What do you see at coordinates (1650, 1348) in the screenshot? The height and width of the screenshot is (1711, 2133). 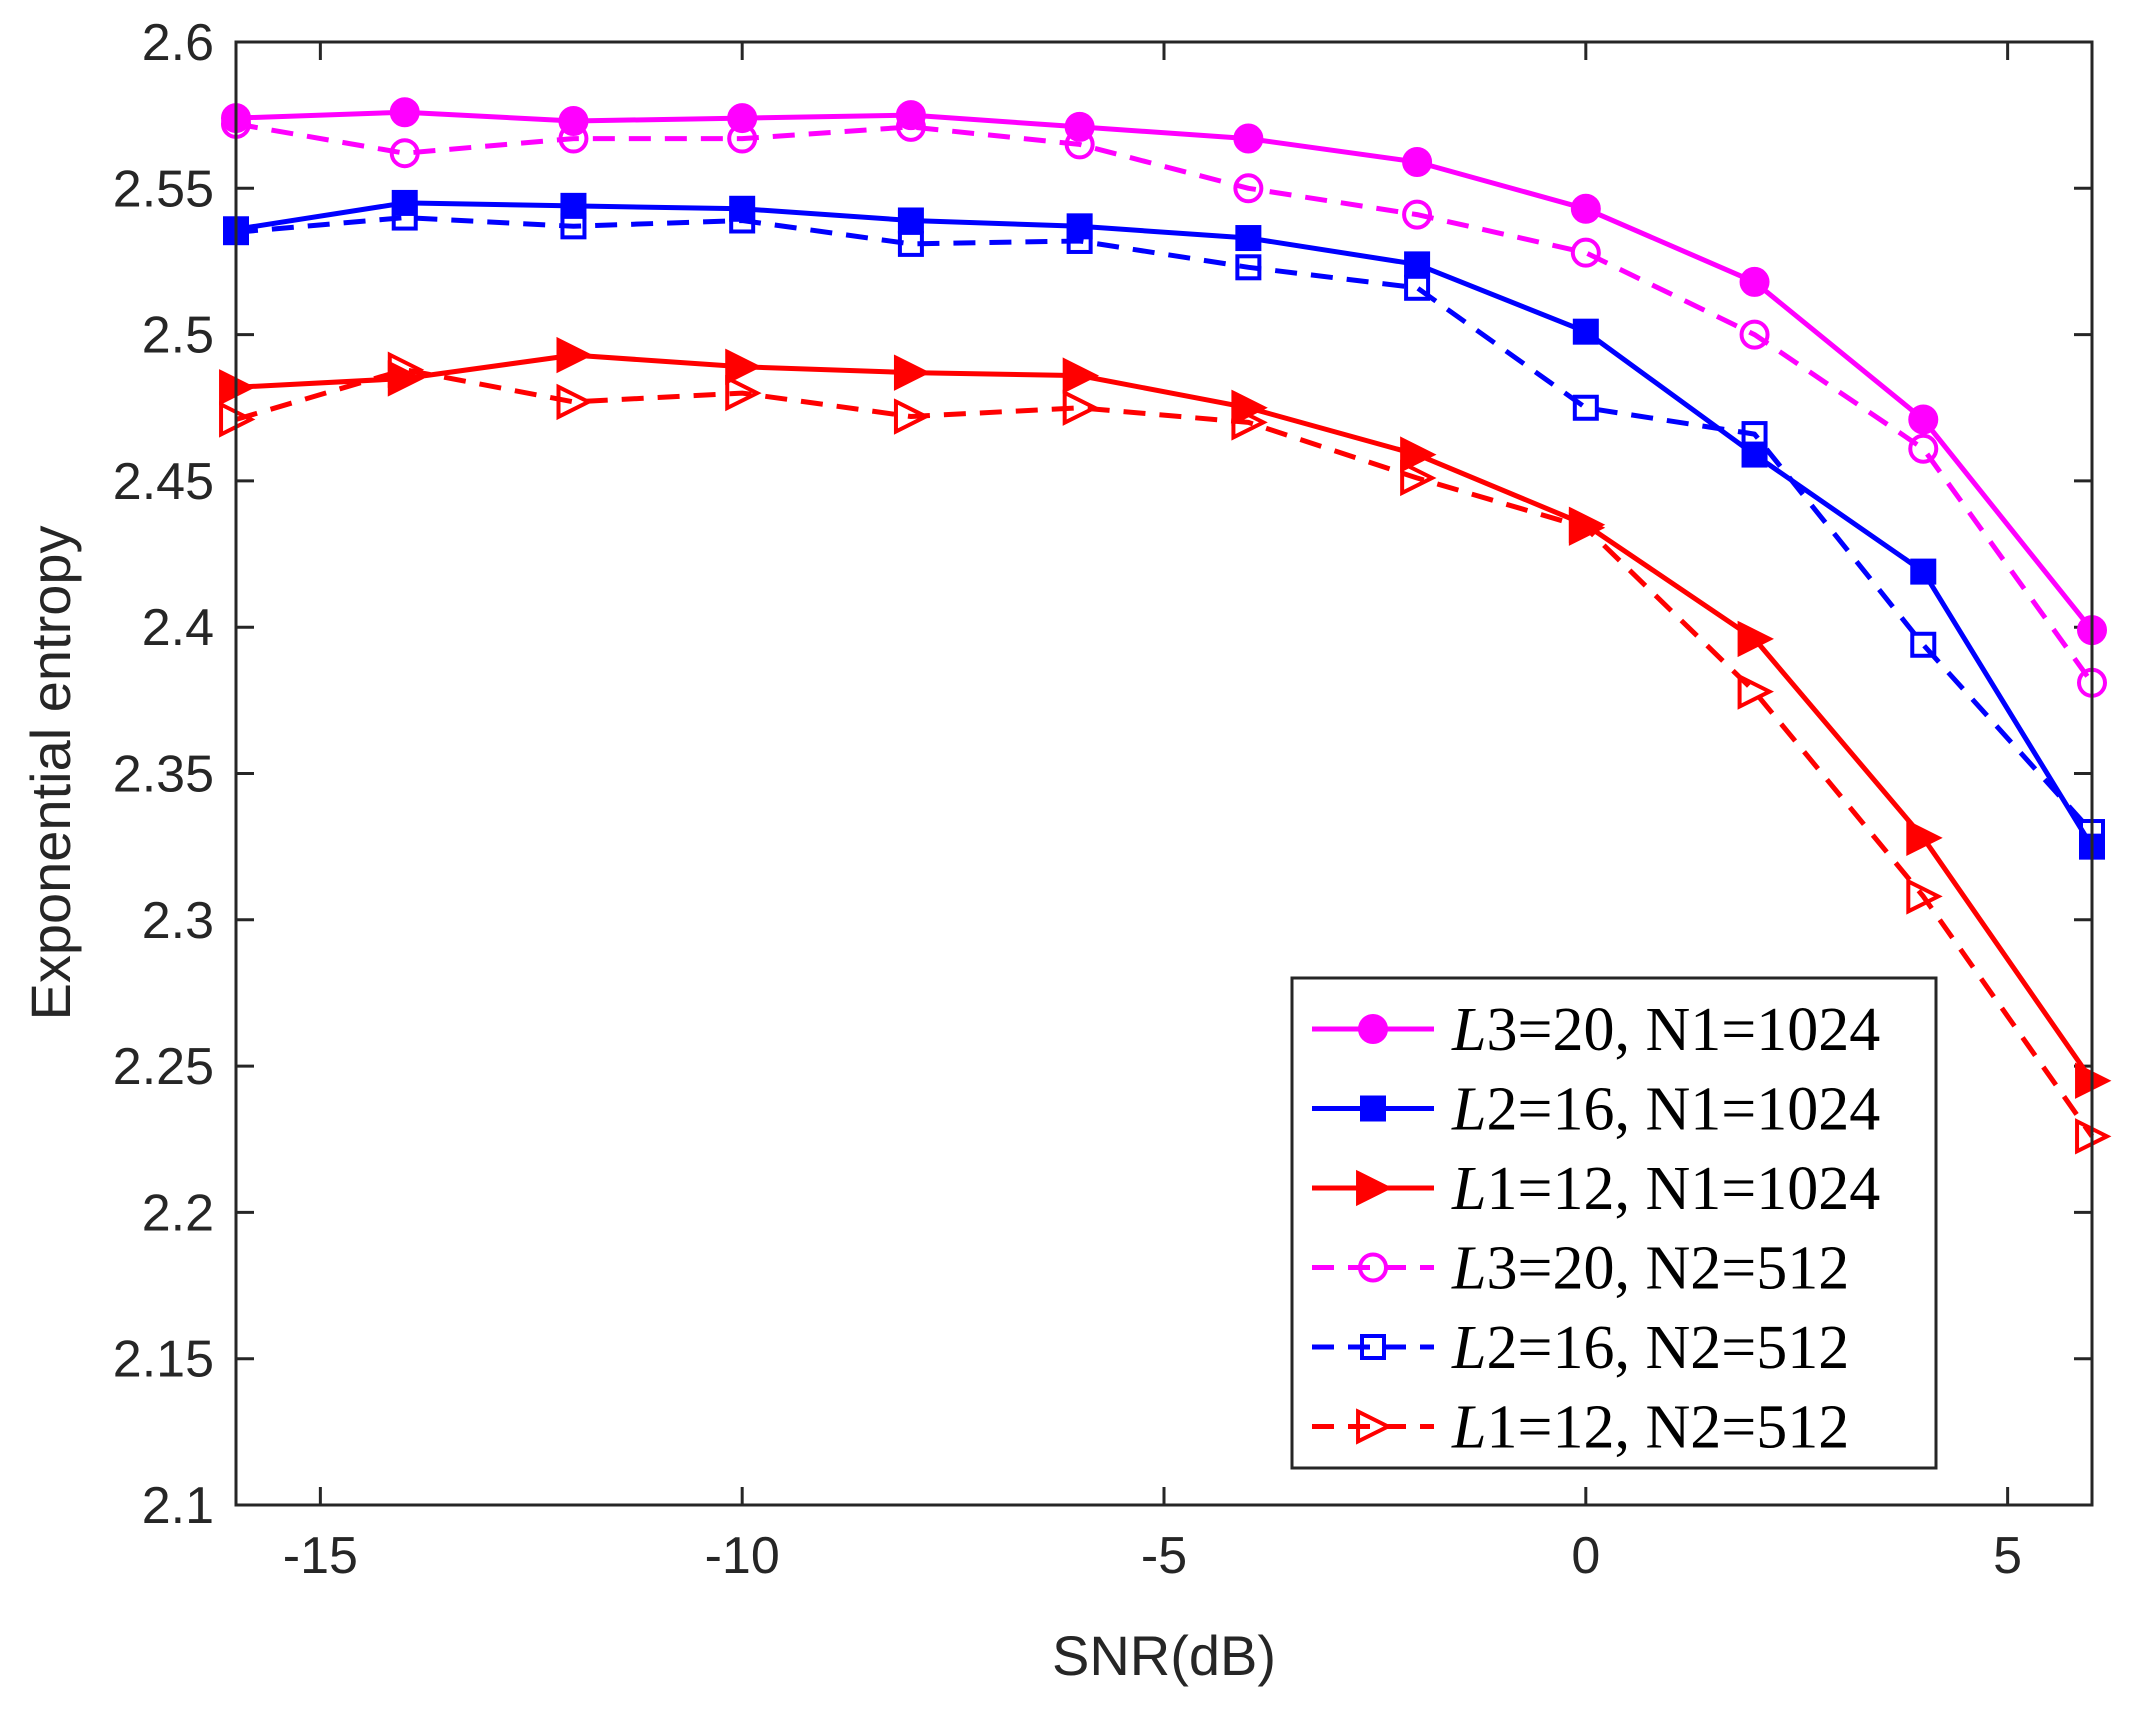 I see `legend-label: L2=16, N2=512` at bounding box center [1650, 1348].